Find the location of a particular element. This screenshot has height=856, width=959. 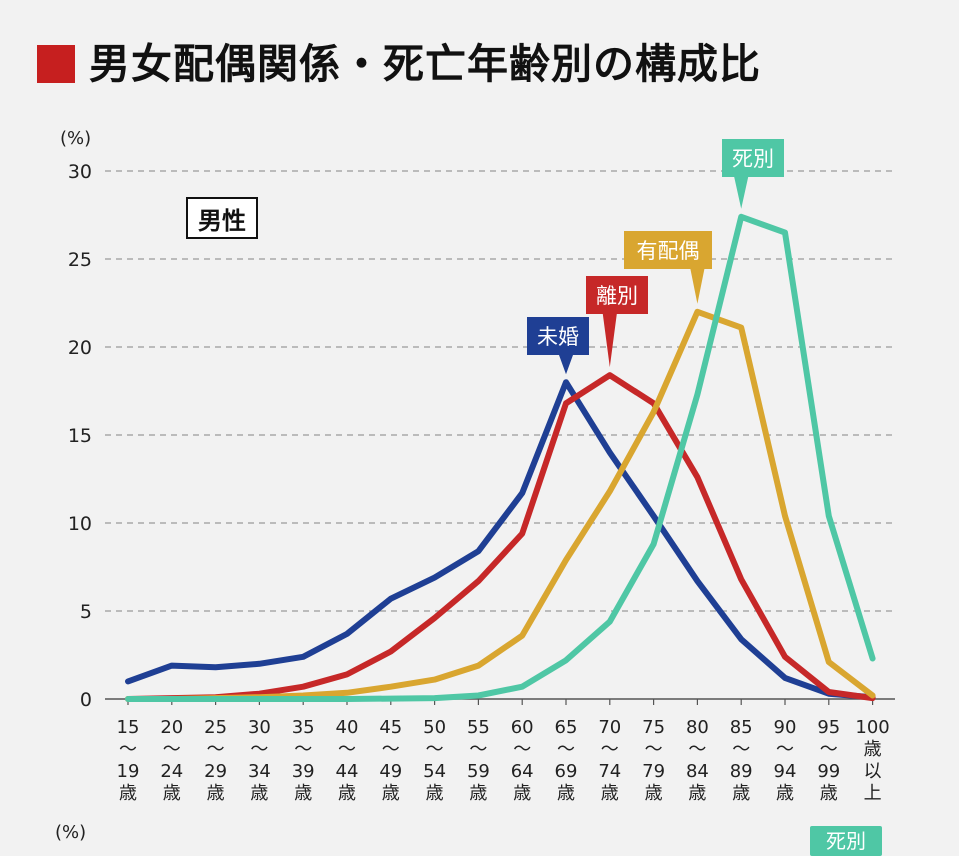

x-tick-label-line: 45 is located at coordinates (390, 727).